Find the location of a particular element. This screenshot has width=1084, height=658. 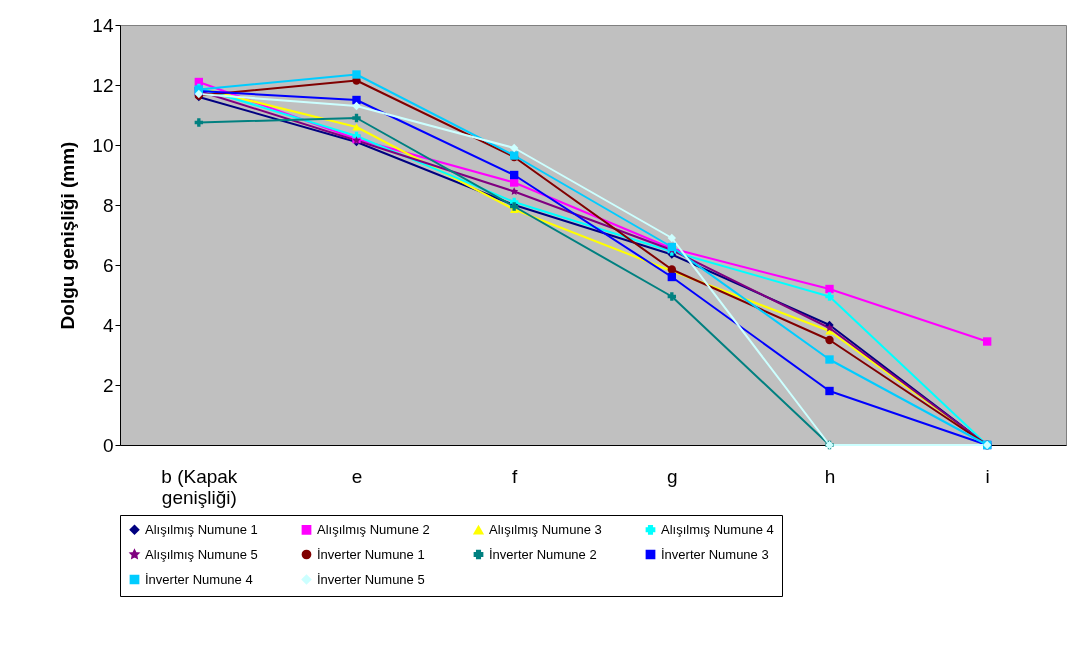

x-tick-label: h is located at coordinates (830, 476).